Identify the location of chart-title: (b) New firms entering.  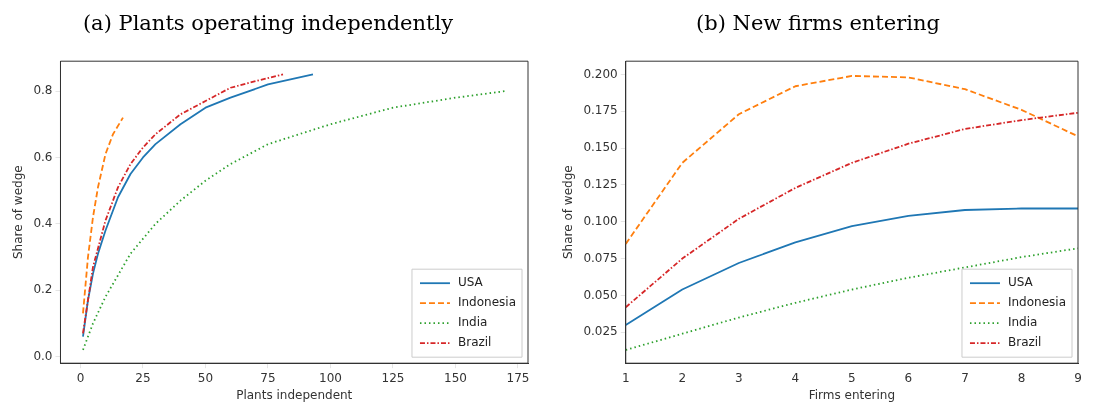
(818, 23).